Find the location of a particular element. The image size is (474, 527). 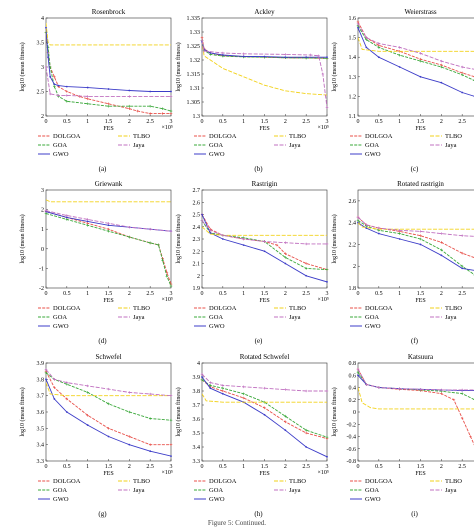

y-tick-label: 3.5 is located at coordinates (41, 429).